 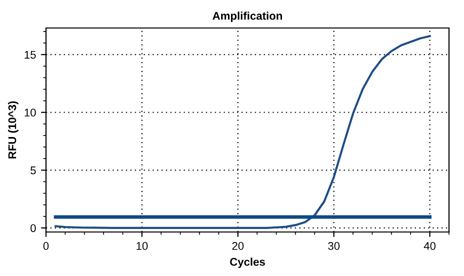 What do you see at coordinates (30, 112) in the screenshot?
I see `y-tick-label: 10` at bounding box center [30, 112].